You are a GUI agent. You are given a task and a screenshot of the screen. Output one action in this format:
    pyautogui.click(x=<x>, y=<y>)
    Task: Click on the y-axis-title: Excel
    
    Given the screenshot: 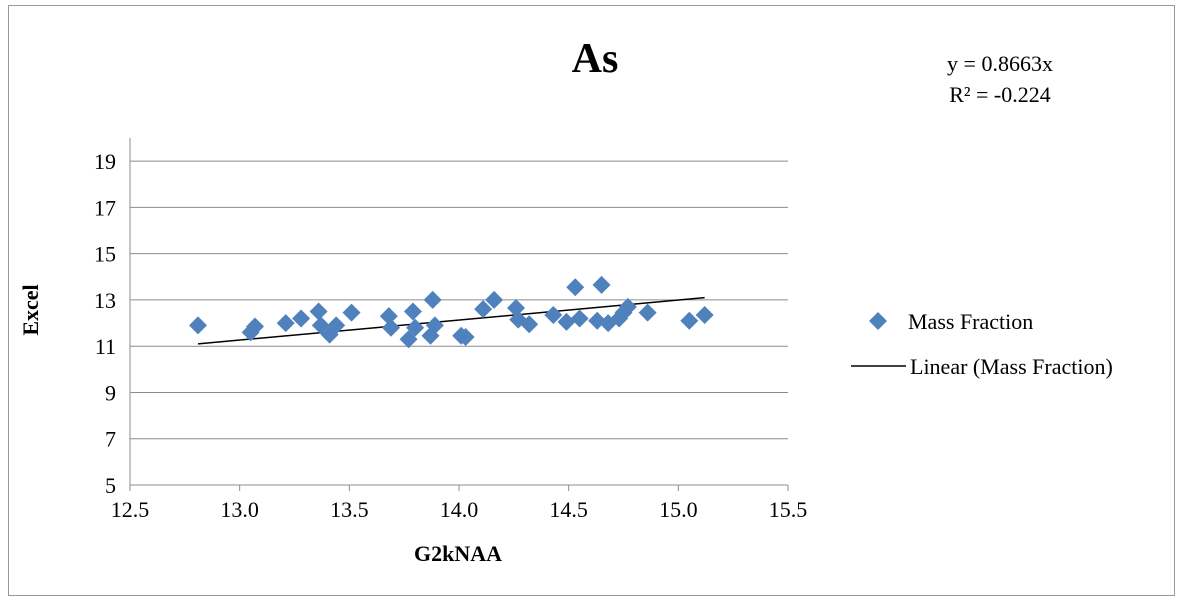 What is the action you would take?
    pyautogui.click(x=30, y=309)
    